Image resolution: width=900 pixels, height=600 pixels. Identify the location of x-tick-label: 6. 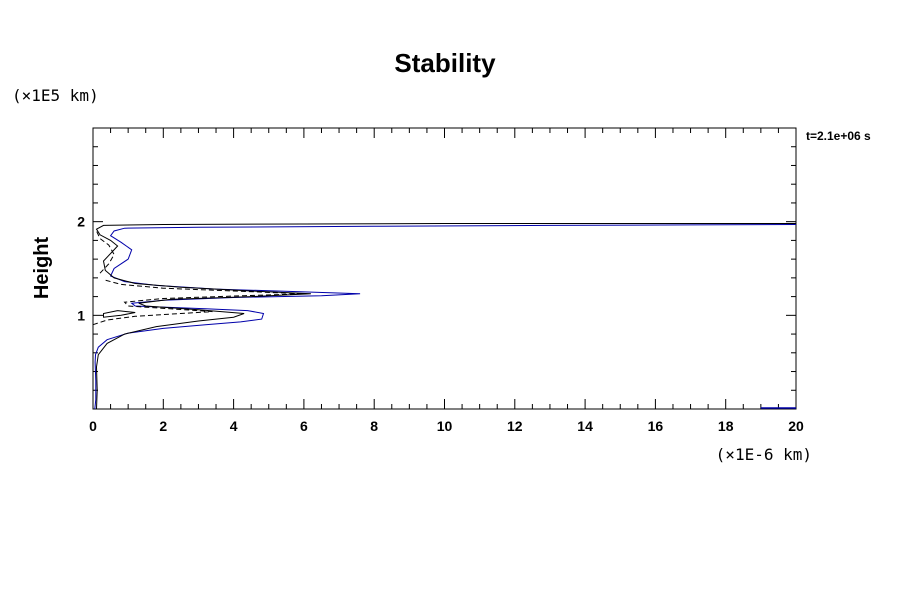
(304, 426).